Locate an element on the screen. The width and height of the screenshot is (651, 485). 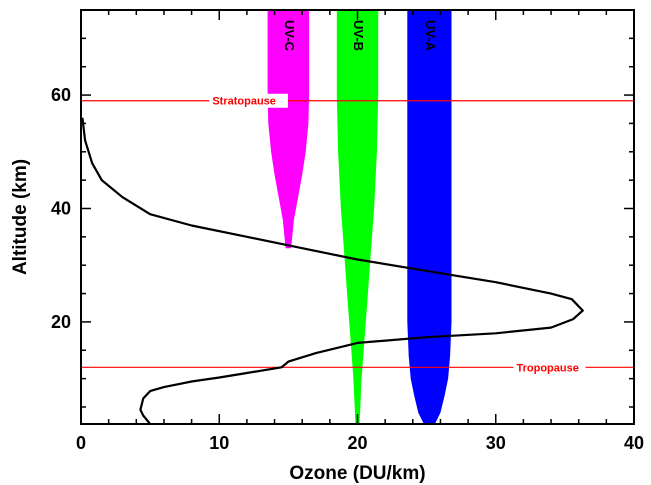
refline-label-bg-tropopause is located at coordinates (549, 367).